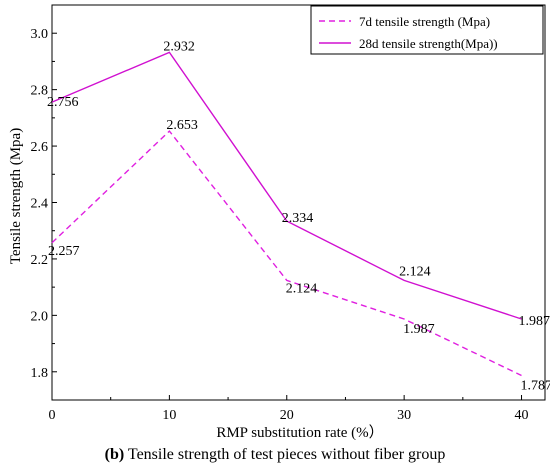 This screenshot has height=476, width=550. I want to click on data-label: 2.932, so click(179, 46).